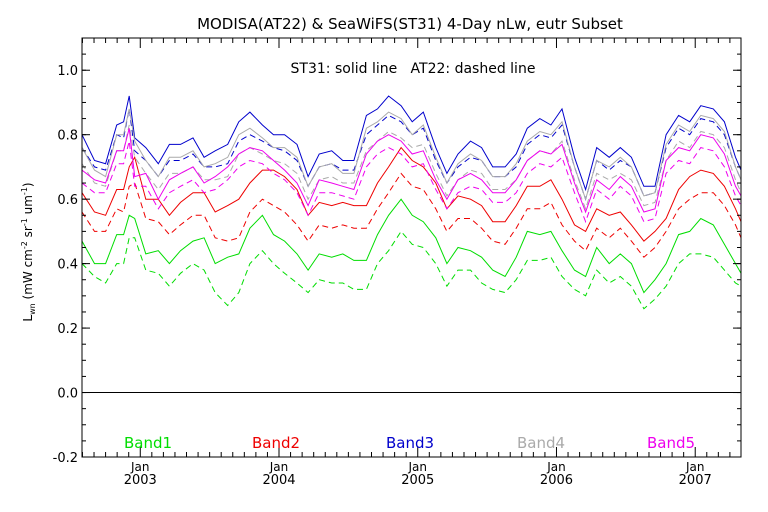  Describe the element at coordinates (541, 443) in the screenshot. I see `legend-band4: Band4` at that location.